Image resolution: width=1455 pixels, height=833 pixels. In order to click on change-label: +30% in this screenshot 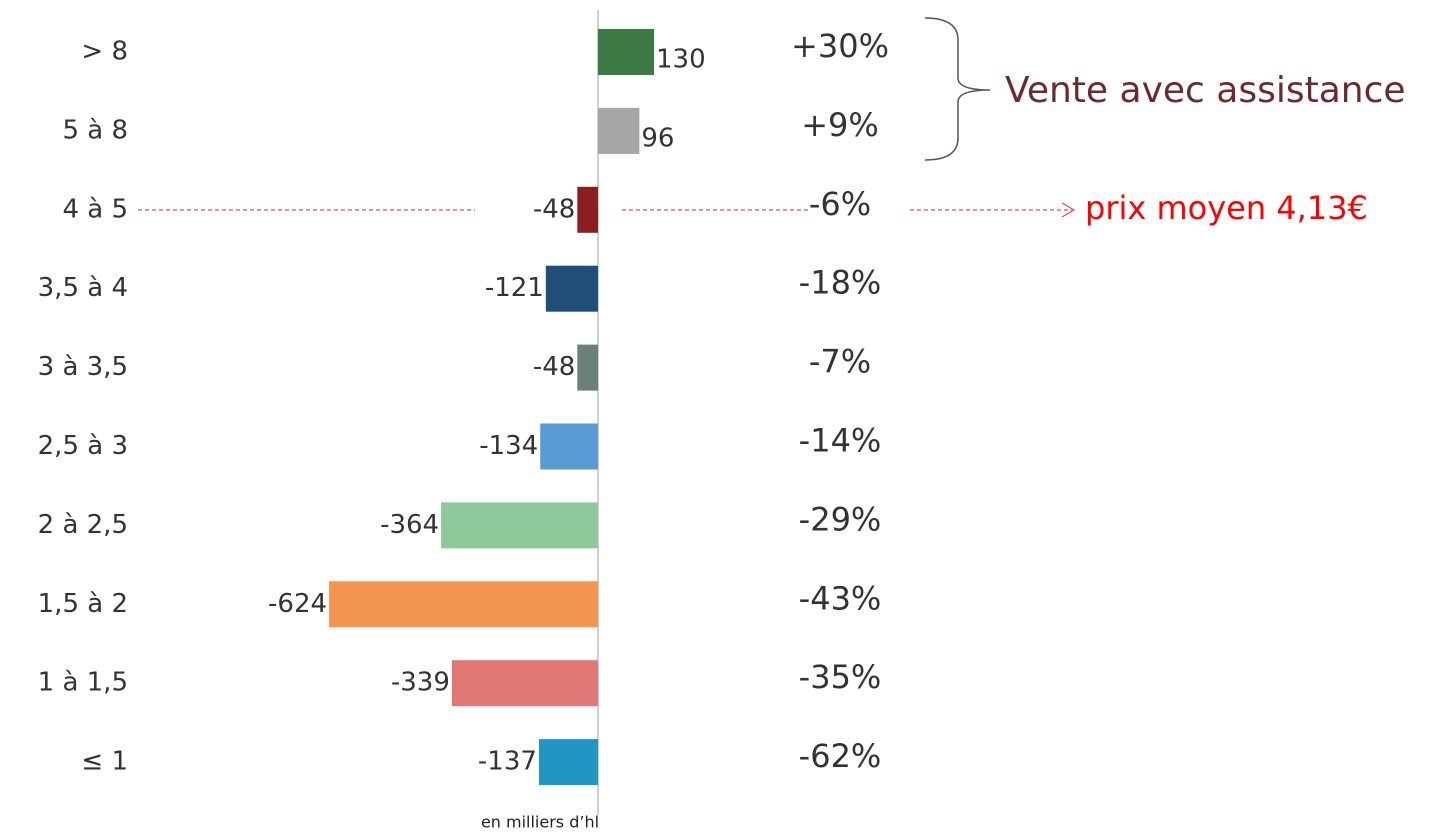, I will do `click(840, 46)`.